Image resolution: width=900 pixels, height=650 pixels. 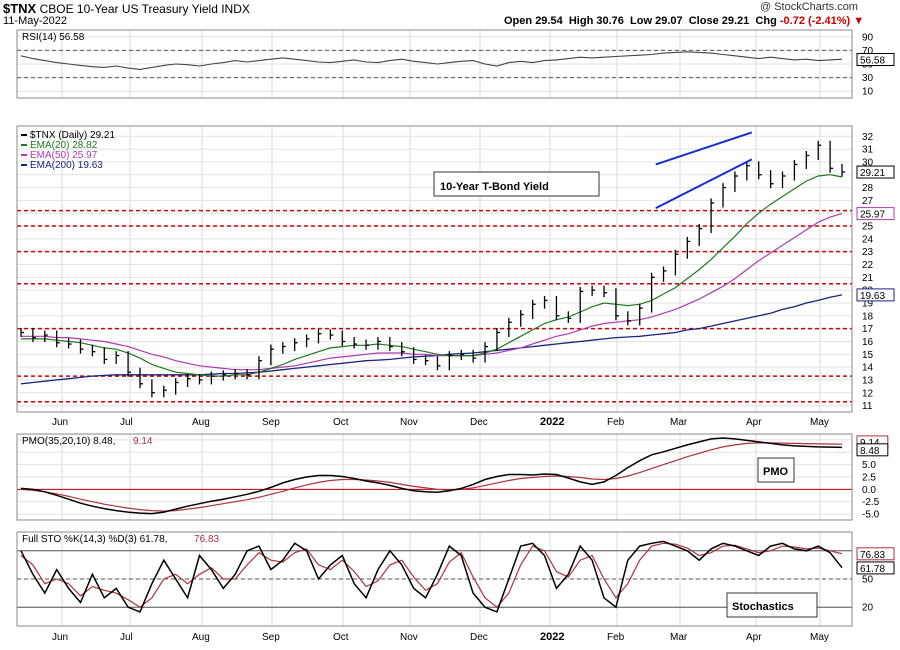 I want to click on x-axis-top-label-Nov: Nov, so click(x=409, y=422).